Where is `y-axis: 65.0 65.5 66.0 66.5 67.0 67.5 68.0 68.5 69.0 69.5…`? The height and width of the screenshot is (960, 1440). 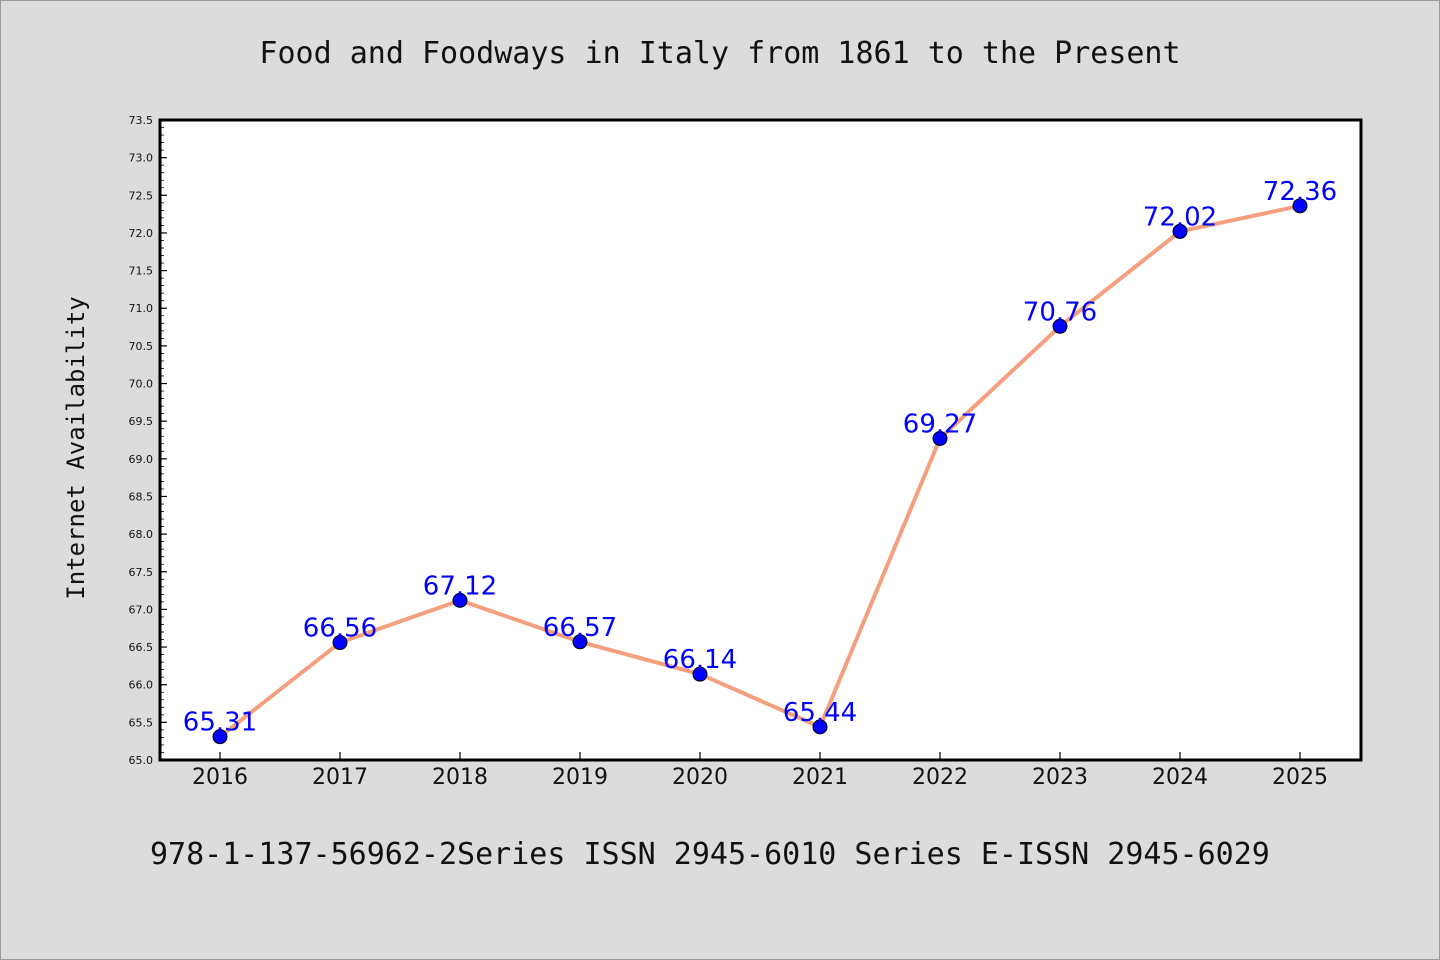
y-axis: 65.0 65.5 66.0 66.5 67.0 67.5 68.0 68.5 69.0 69.5… is located at coordinates (148, 440).